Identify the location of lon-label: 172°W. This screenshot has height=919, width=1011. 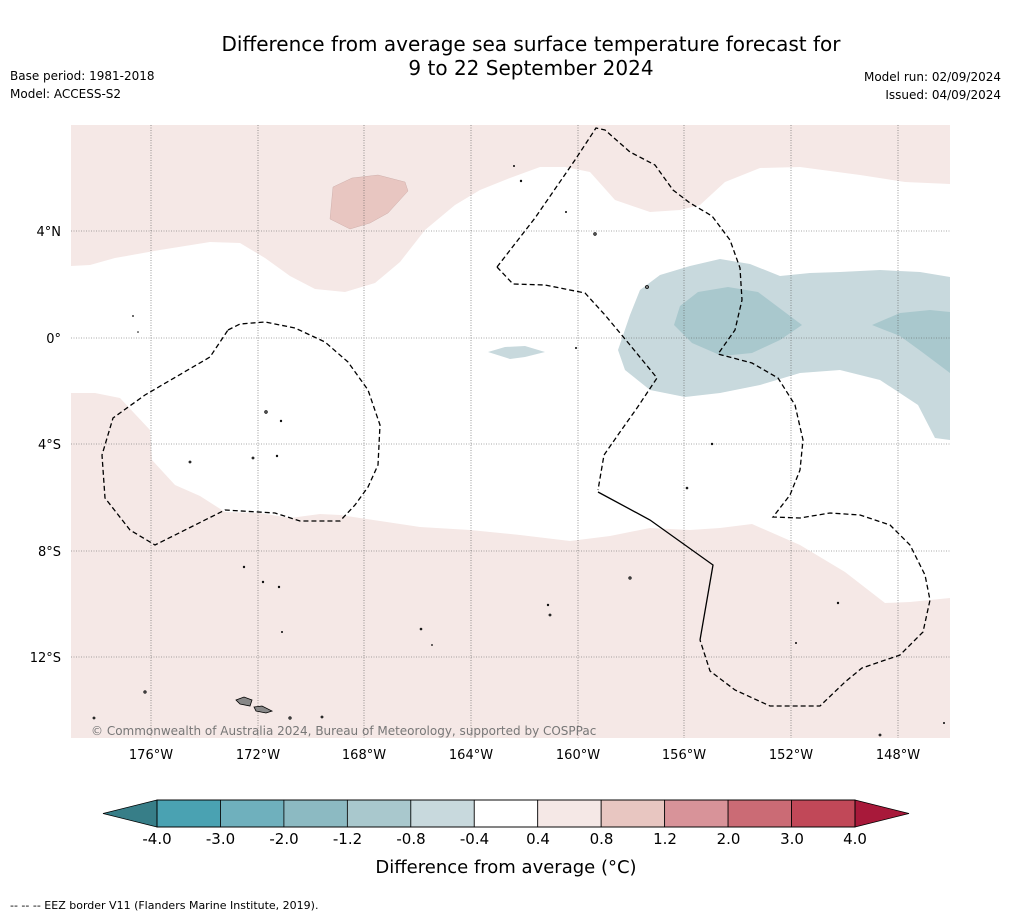
(258, 755).